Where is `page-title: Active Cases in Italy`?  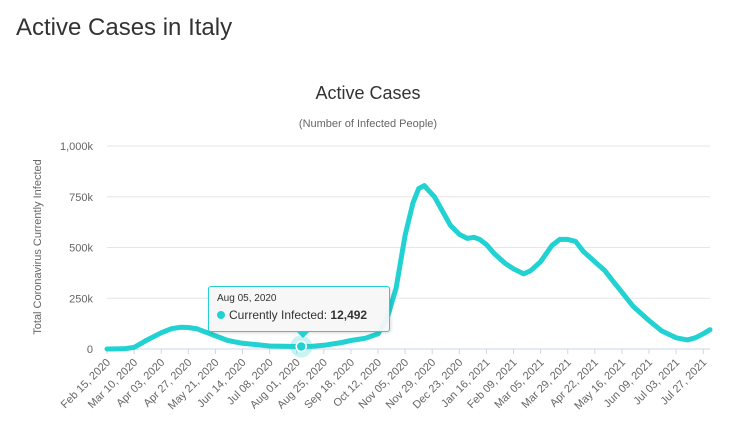 page-title: Active Cases in Italy is located at coordinates (124, 27).